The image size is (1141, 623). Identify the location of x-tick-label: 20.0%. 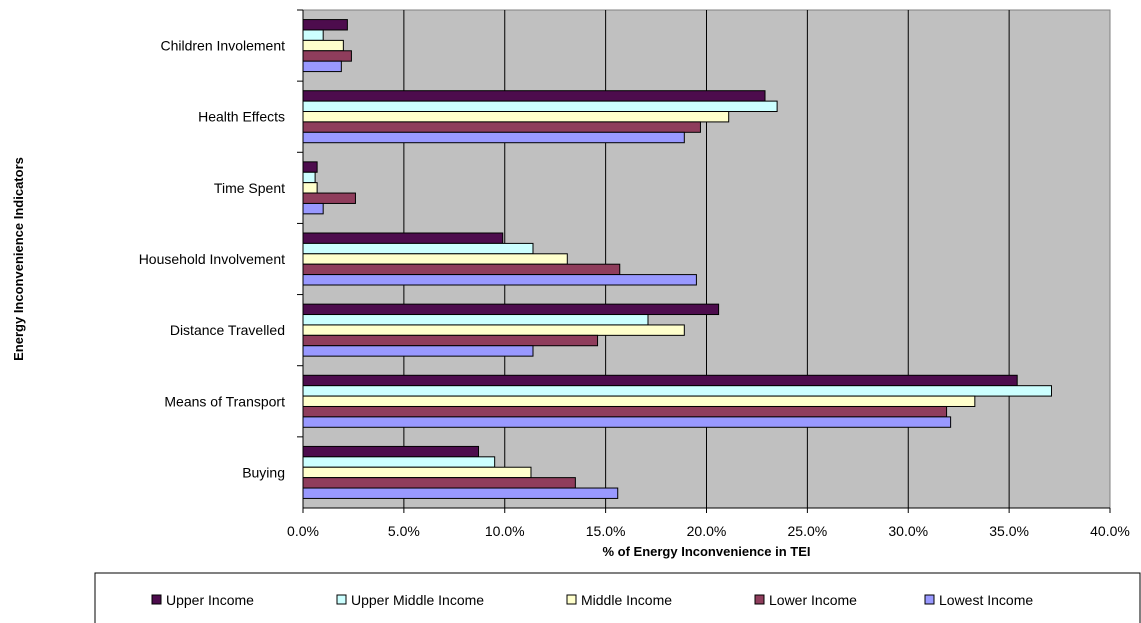
(707, 531).